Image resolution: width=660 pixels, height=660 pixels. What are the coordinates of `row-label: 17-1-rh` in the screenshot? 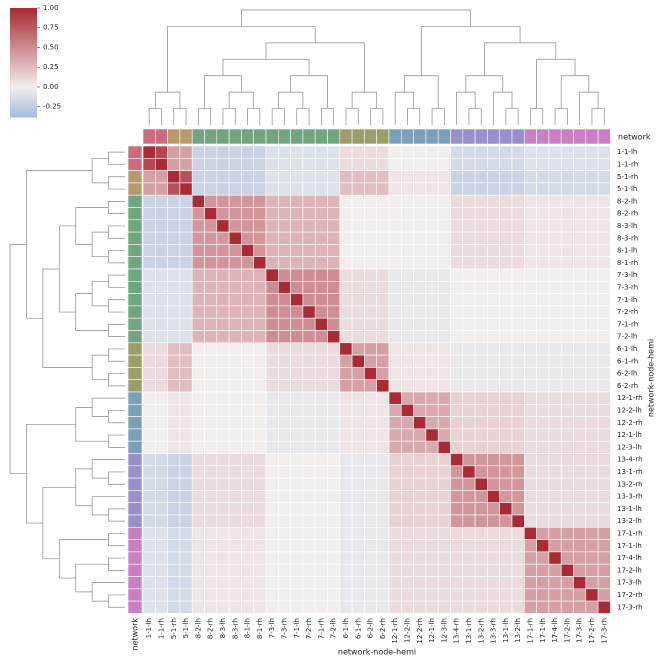 It's located at (630, 533).